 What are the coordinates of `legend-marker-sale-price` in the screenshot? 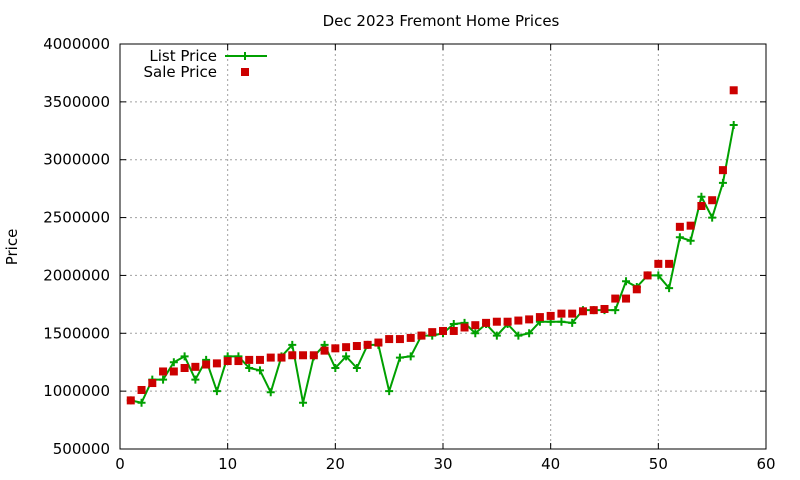 It's located at (245, 72).